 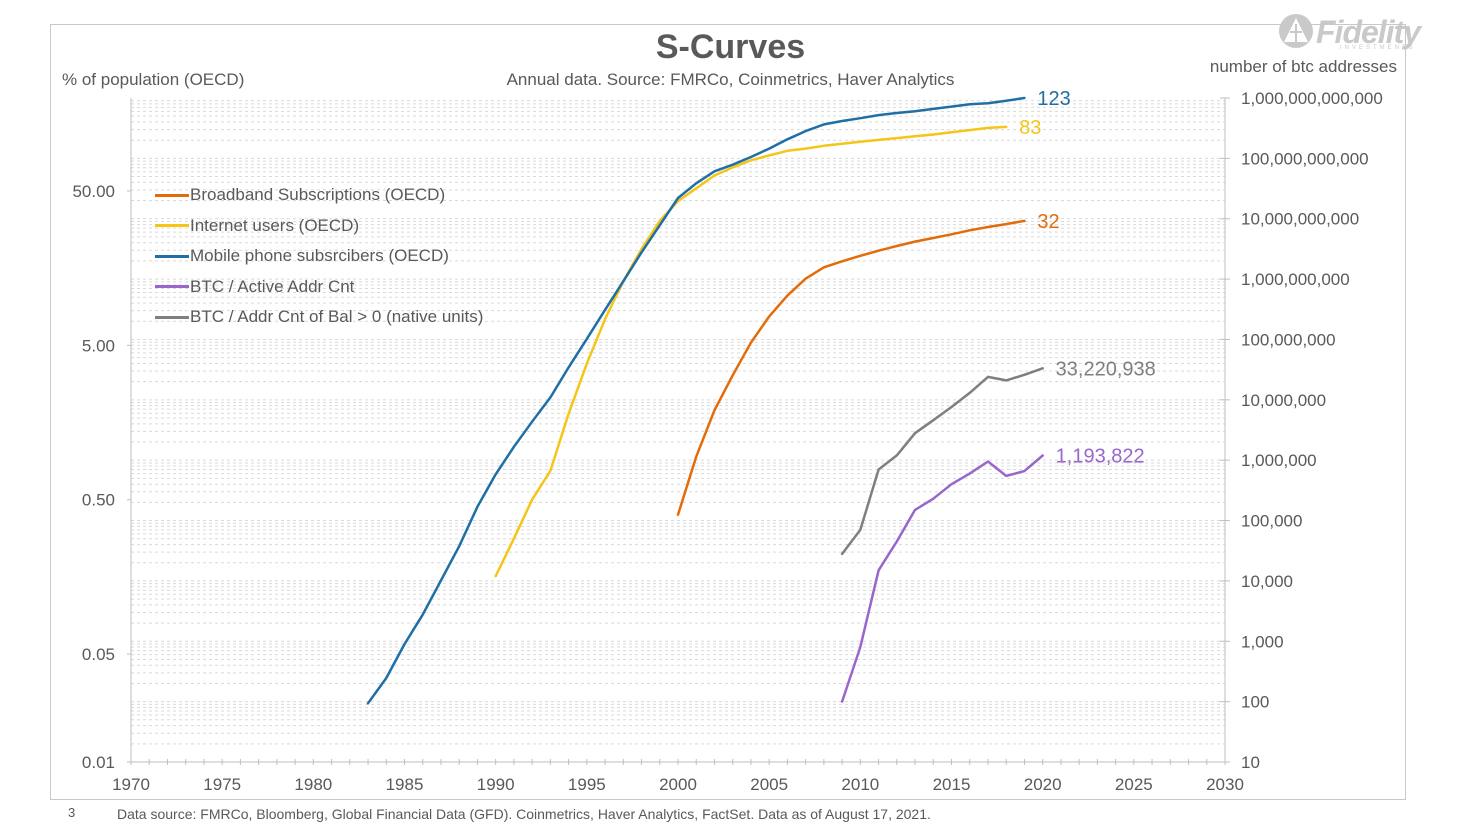 I want to click on series-end-label: 1,193,822, so click(x=1100, y=457).